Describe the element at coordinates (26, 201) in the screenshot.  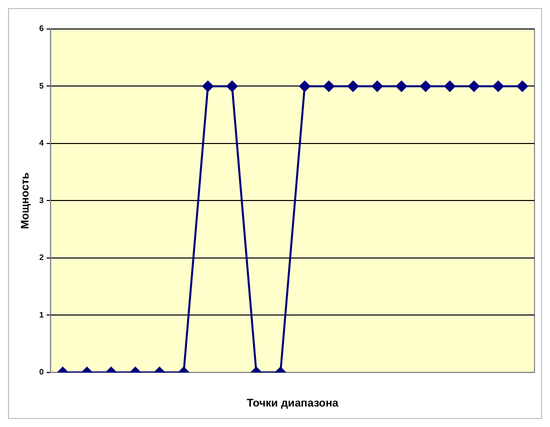
I see `y-axis-title: Мощность` at that location.